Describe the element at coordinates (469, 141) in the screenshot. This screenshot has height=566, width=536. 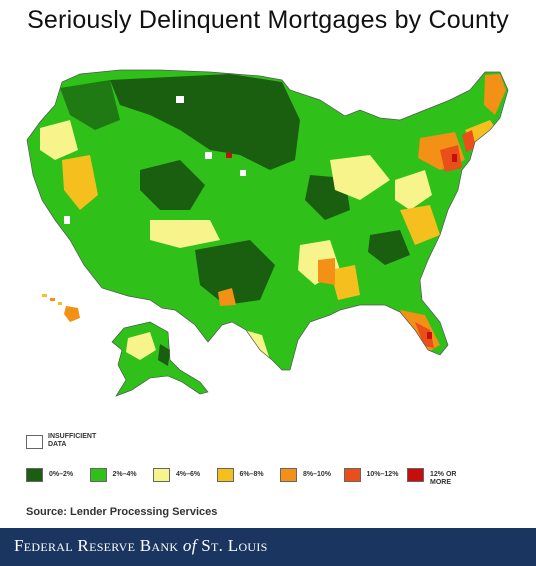
I see `region-10-12-connecticut` at that location.